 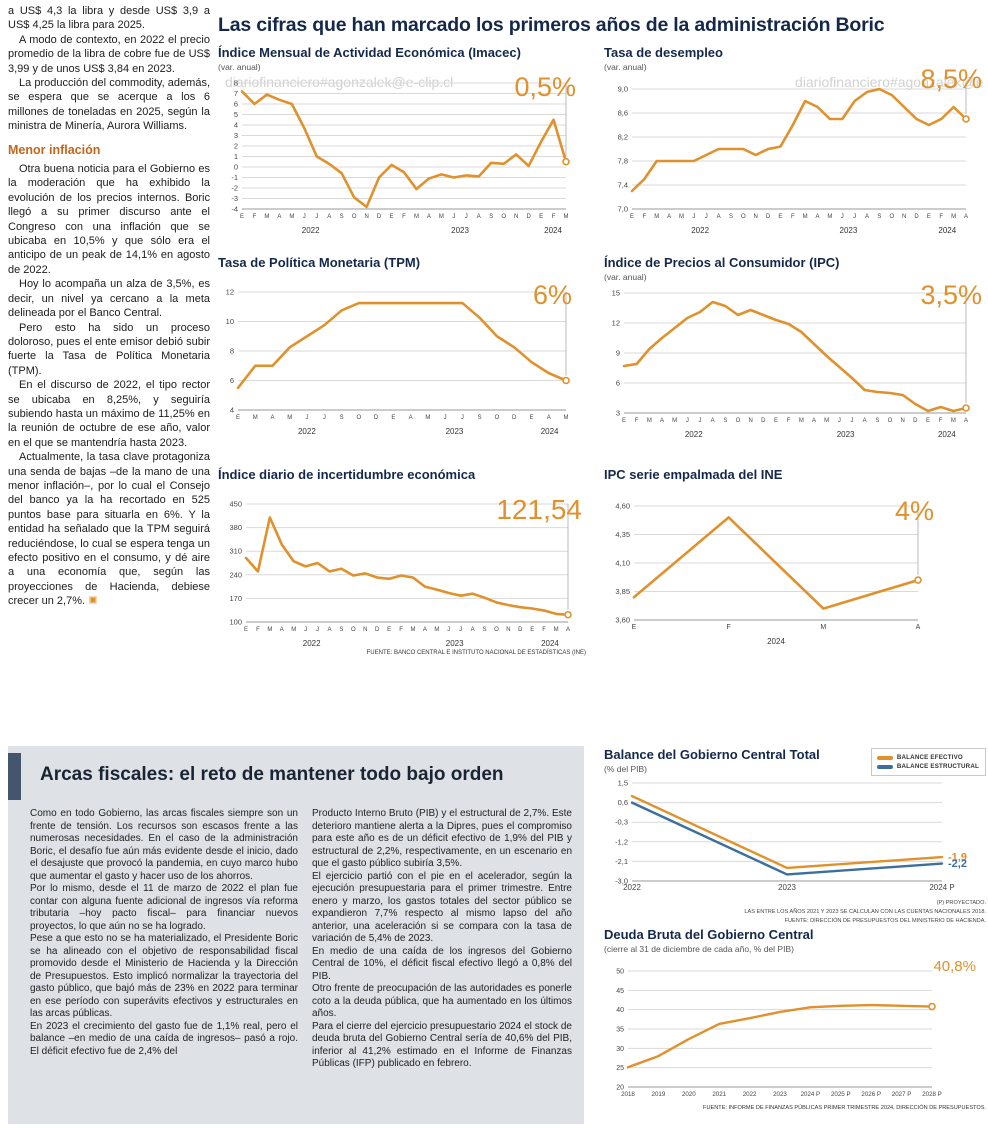 What do you see at coordinates (620, 1049) in the screenshot?
I see `svg-text: 30` at bounding box center [620, 1049].